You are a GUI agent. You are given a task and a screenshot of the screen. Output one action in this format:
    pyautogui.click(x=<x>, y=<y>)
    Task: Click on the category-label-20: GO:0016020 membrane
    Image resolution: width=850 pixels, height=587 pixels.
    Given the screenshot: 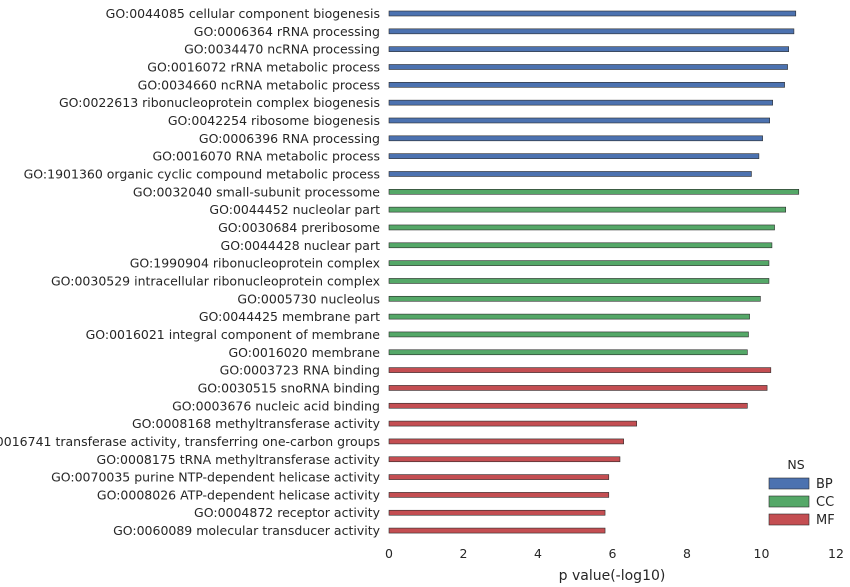 What is the action you would take?
    pyautogui.click(x=304, y=352)
    